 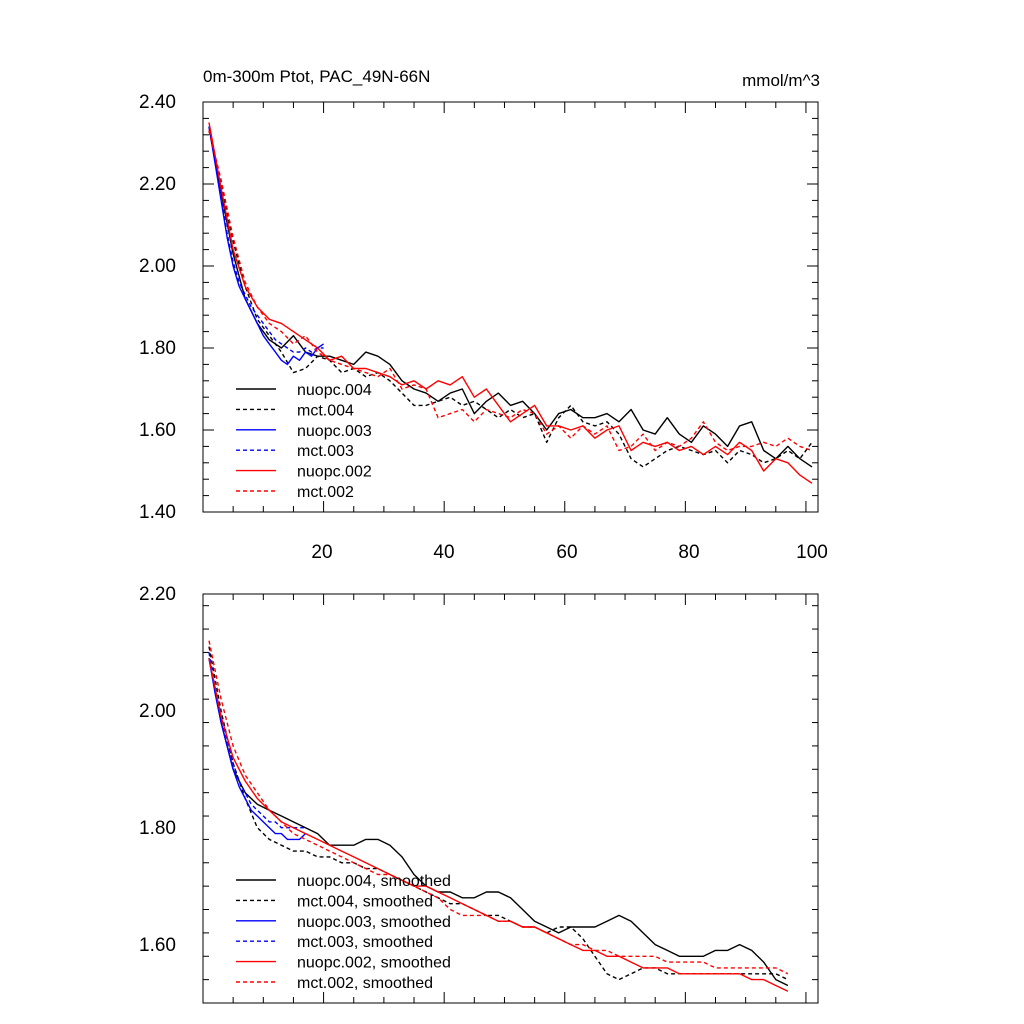 What do you see at coordinates (365, 983) in the screenshot?
I see `legend-label: mct.002, smoothed` at bounding box center [365, 983].